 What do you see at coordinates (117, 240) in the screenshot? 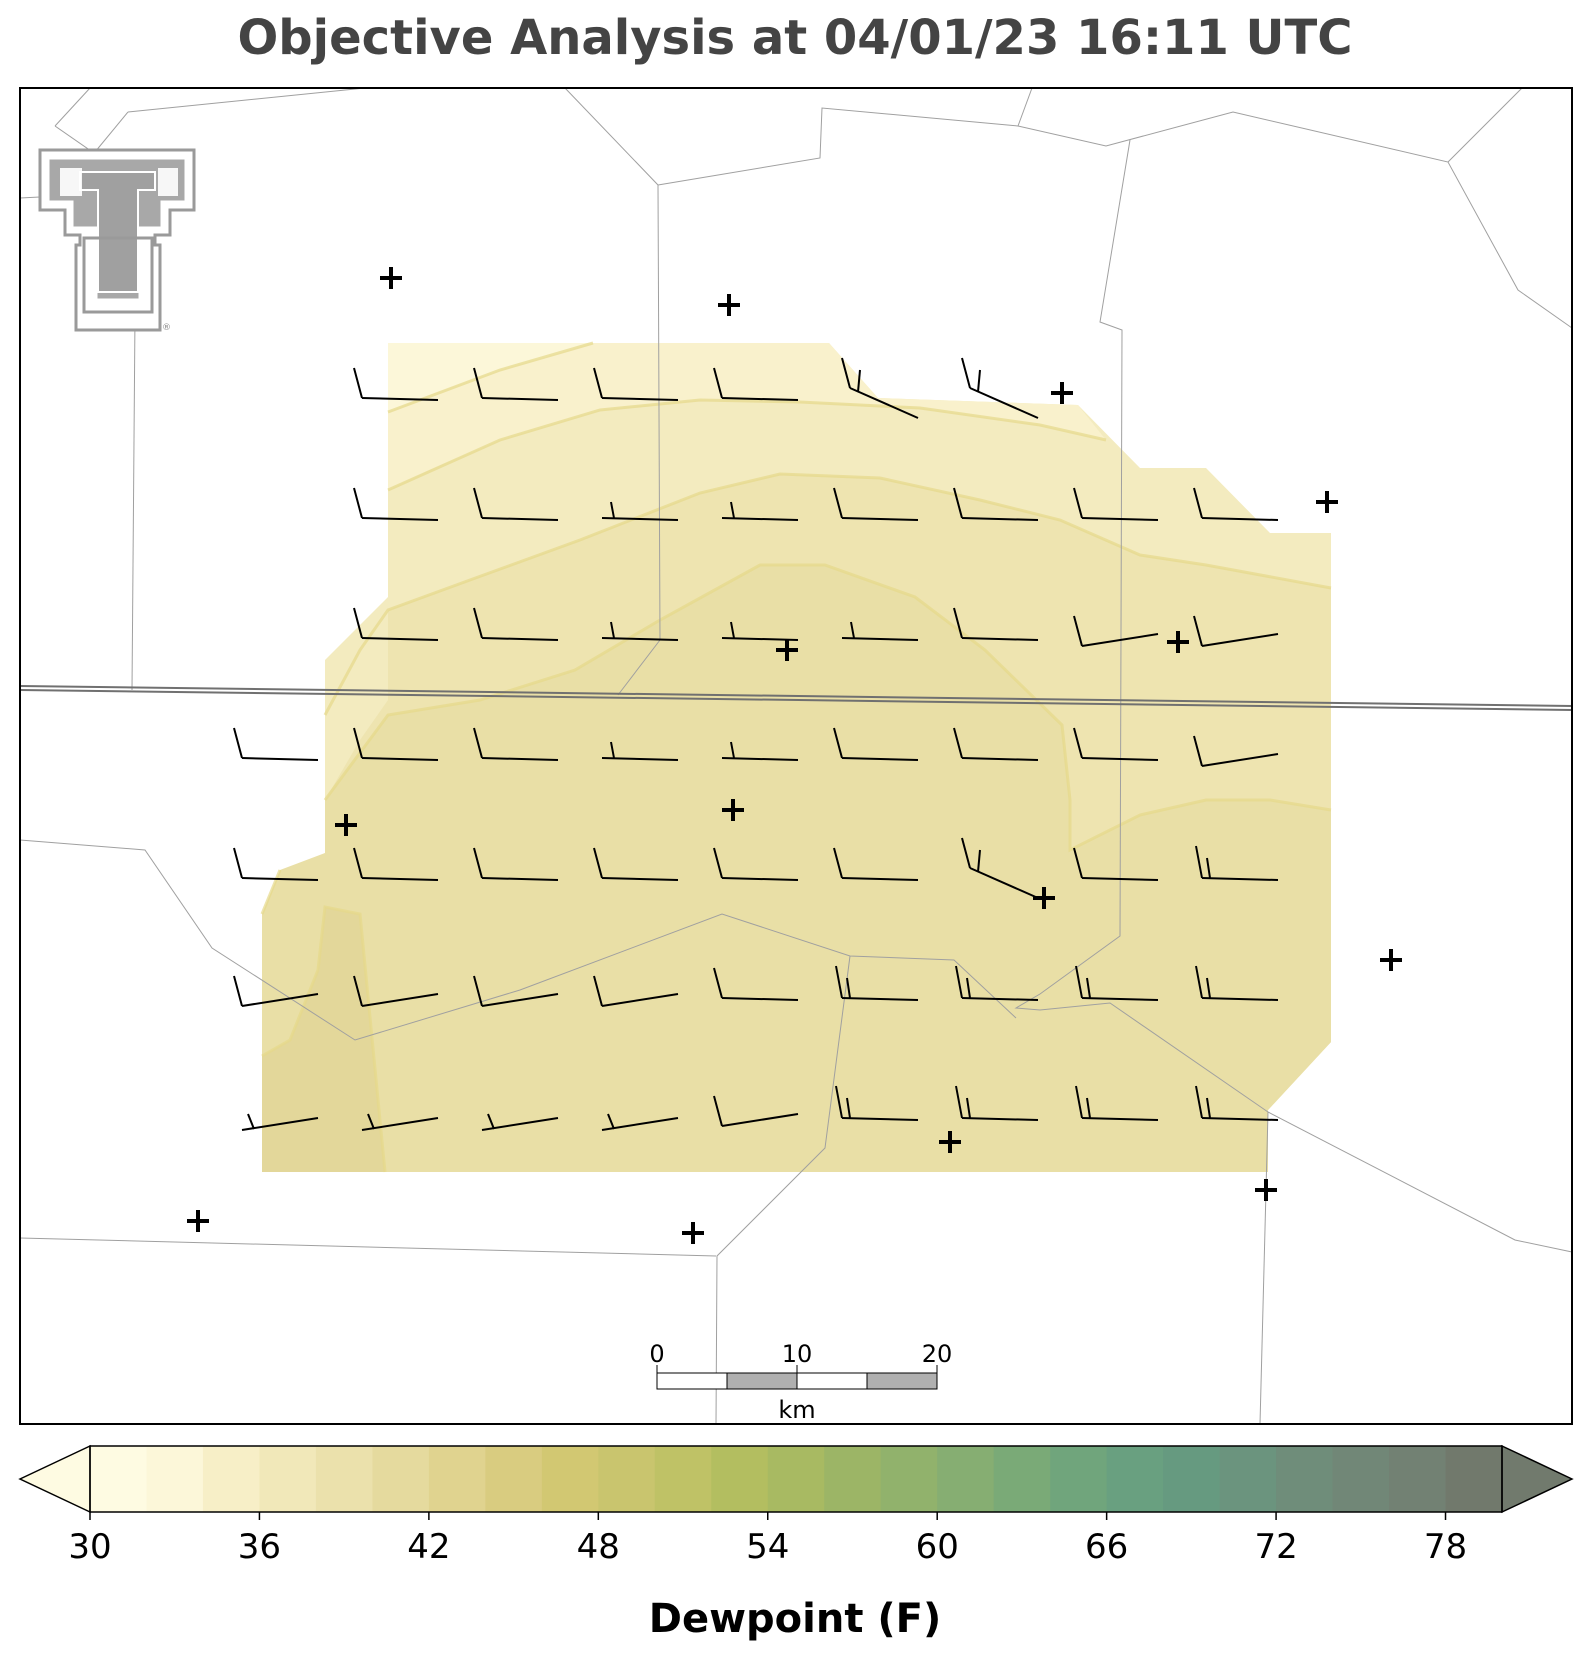
I see `logo-double-t: ®` at bounding box center [117, 240].